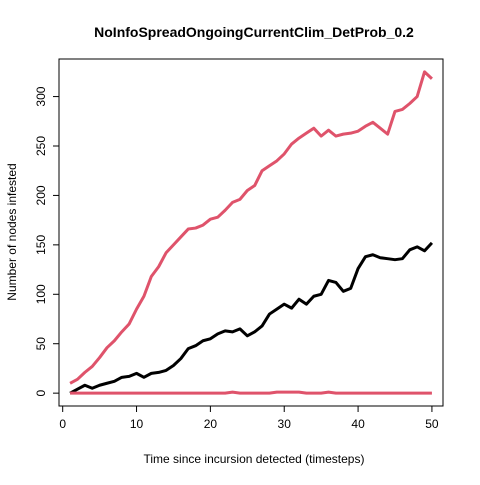 The height and width of the screenshot is (485, 480). I want to click on y-tick-label: 300, so click(41, 96).